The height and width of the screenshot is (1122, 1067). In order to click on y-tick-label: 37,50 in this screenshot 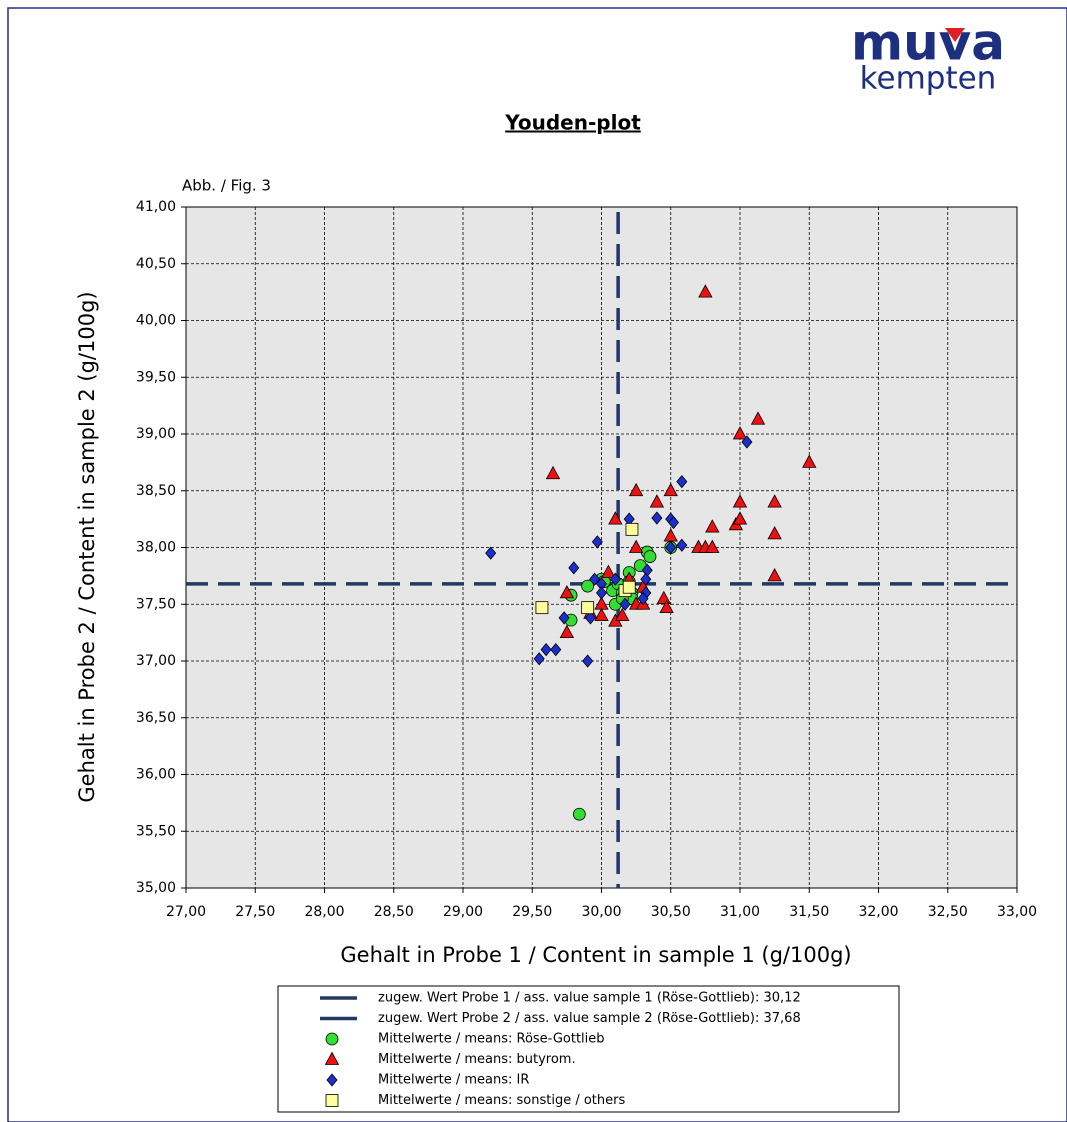, I will do `click(156, 604)`.